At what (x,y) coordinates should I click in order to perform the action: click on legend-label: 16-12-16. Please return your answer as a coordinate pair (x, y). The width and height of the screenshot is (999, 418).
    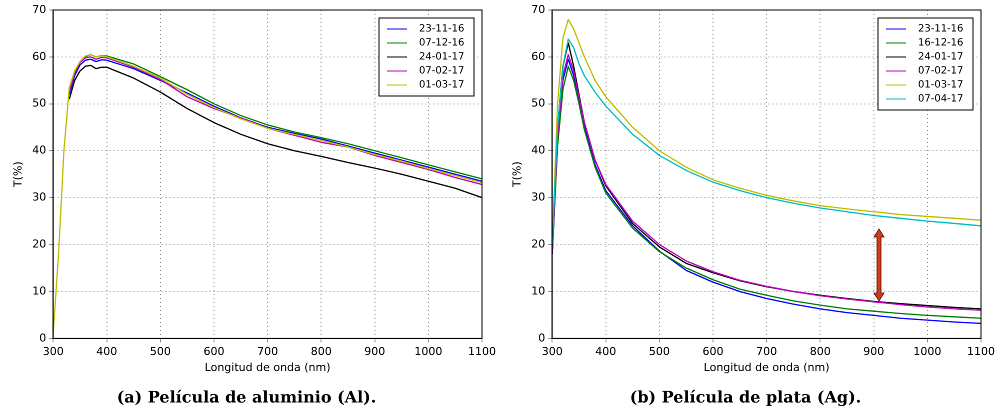
    Looking at the image, I should click on (941, 43).